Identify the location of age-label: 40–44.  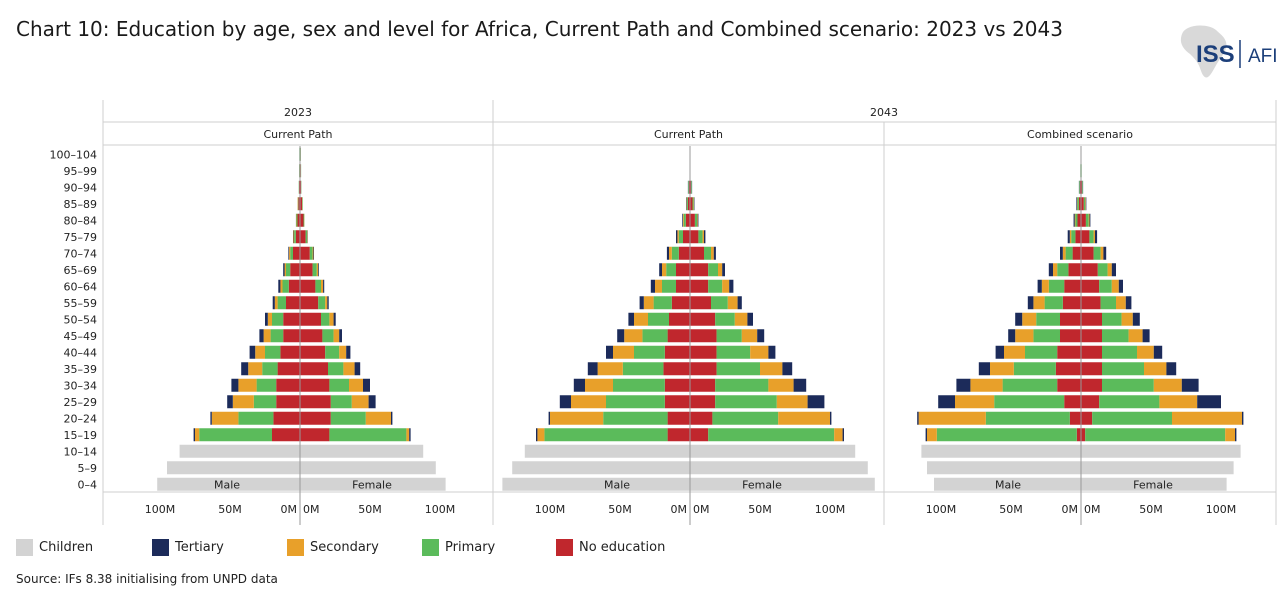
(81, 352).